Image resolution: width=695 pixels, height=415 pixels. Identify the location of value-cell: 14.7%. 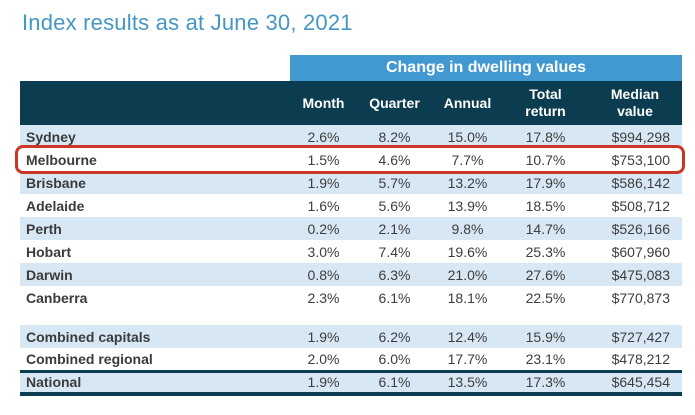
(545, 228).